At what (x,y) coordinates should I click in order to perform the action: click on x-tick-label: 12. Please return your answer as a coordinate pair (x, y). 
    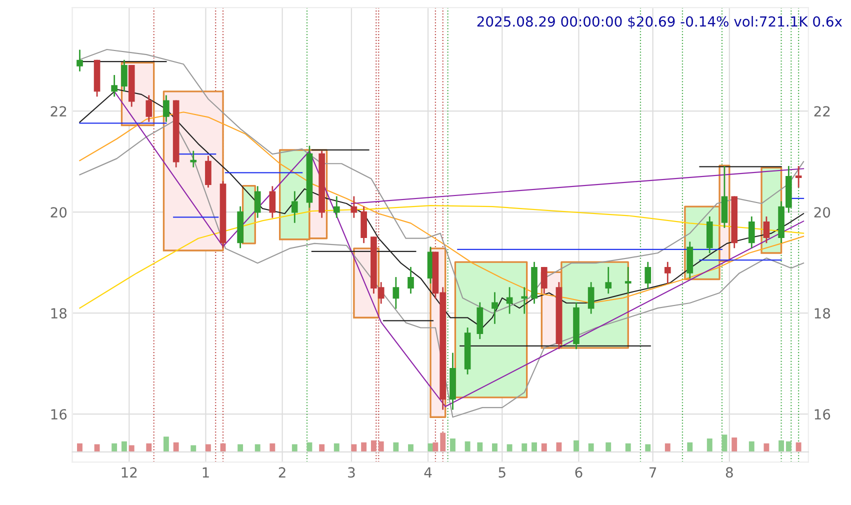
    Looking at the image, I should click on (129, 472).